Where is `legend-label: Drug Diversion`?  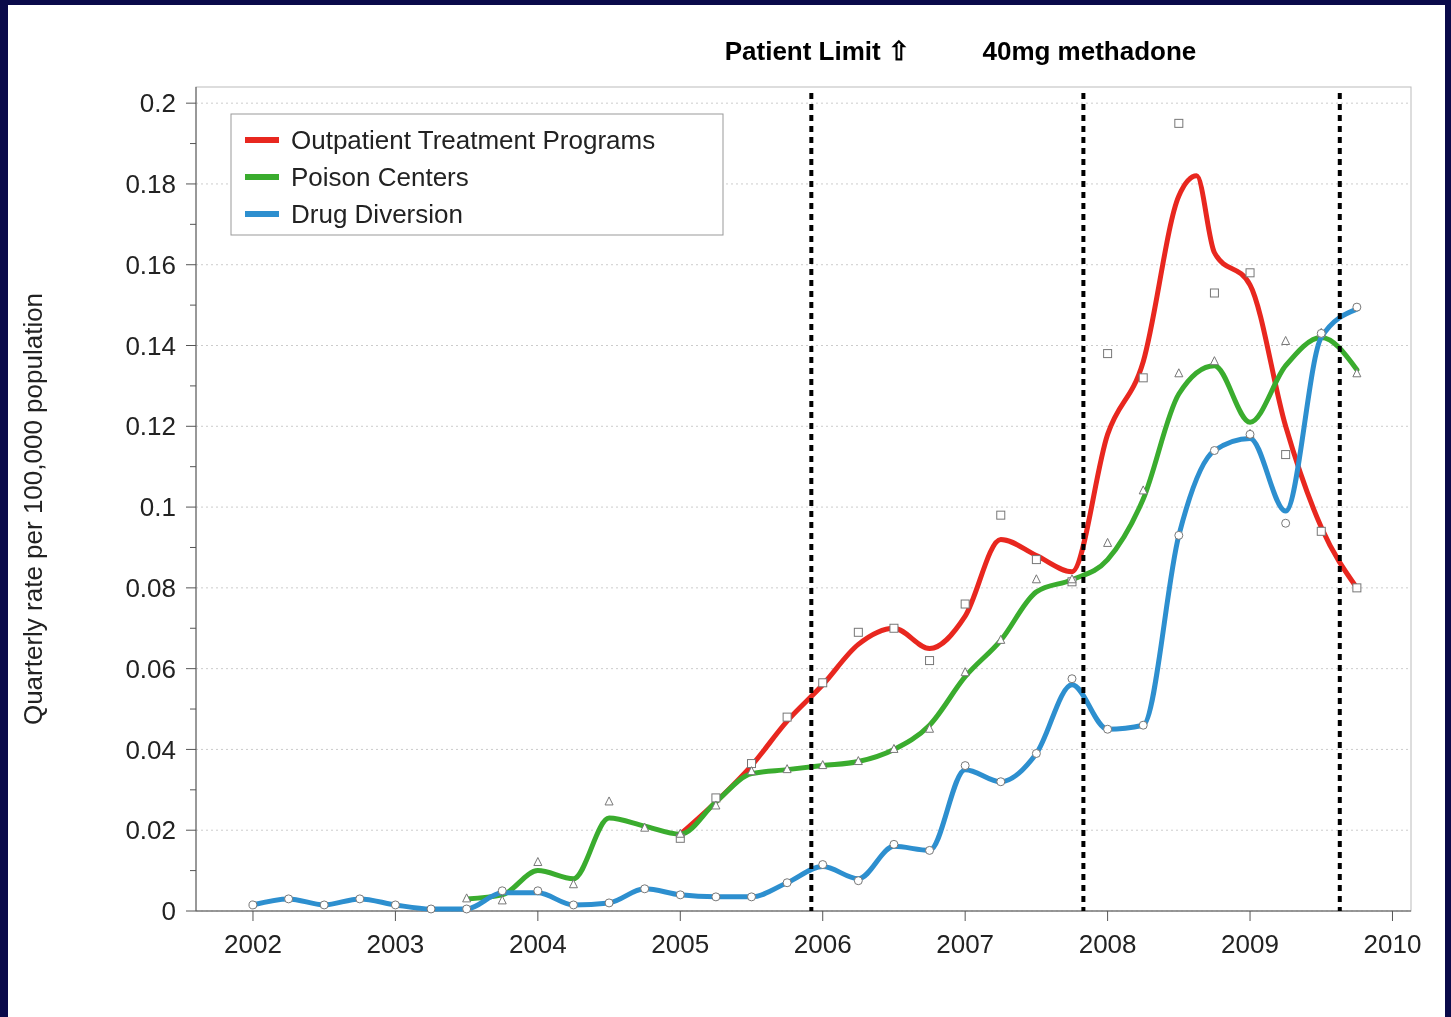 legend-label: Drug Diversion is located at coordinates (377, 214).